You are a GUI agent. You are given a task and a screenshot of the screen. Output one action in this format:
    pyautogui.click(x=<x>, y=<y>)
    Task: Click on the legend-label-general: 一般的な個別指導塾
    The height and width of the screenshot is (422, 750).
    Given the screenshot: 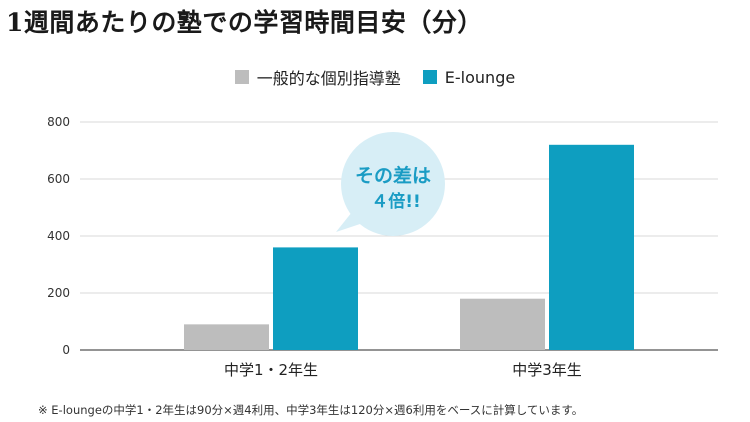 What is the action you would take?
    pyautogui.click(x=328, y=78)
    